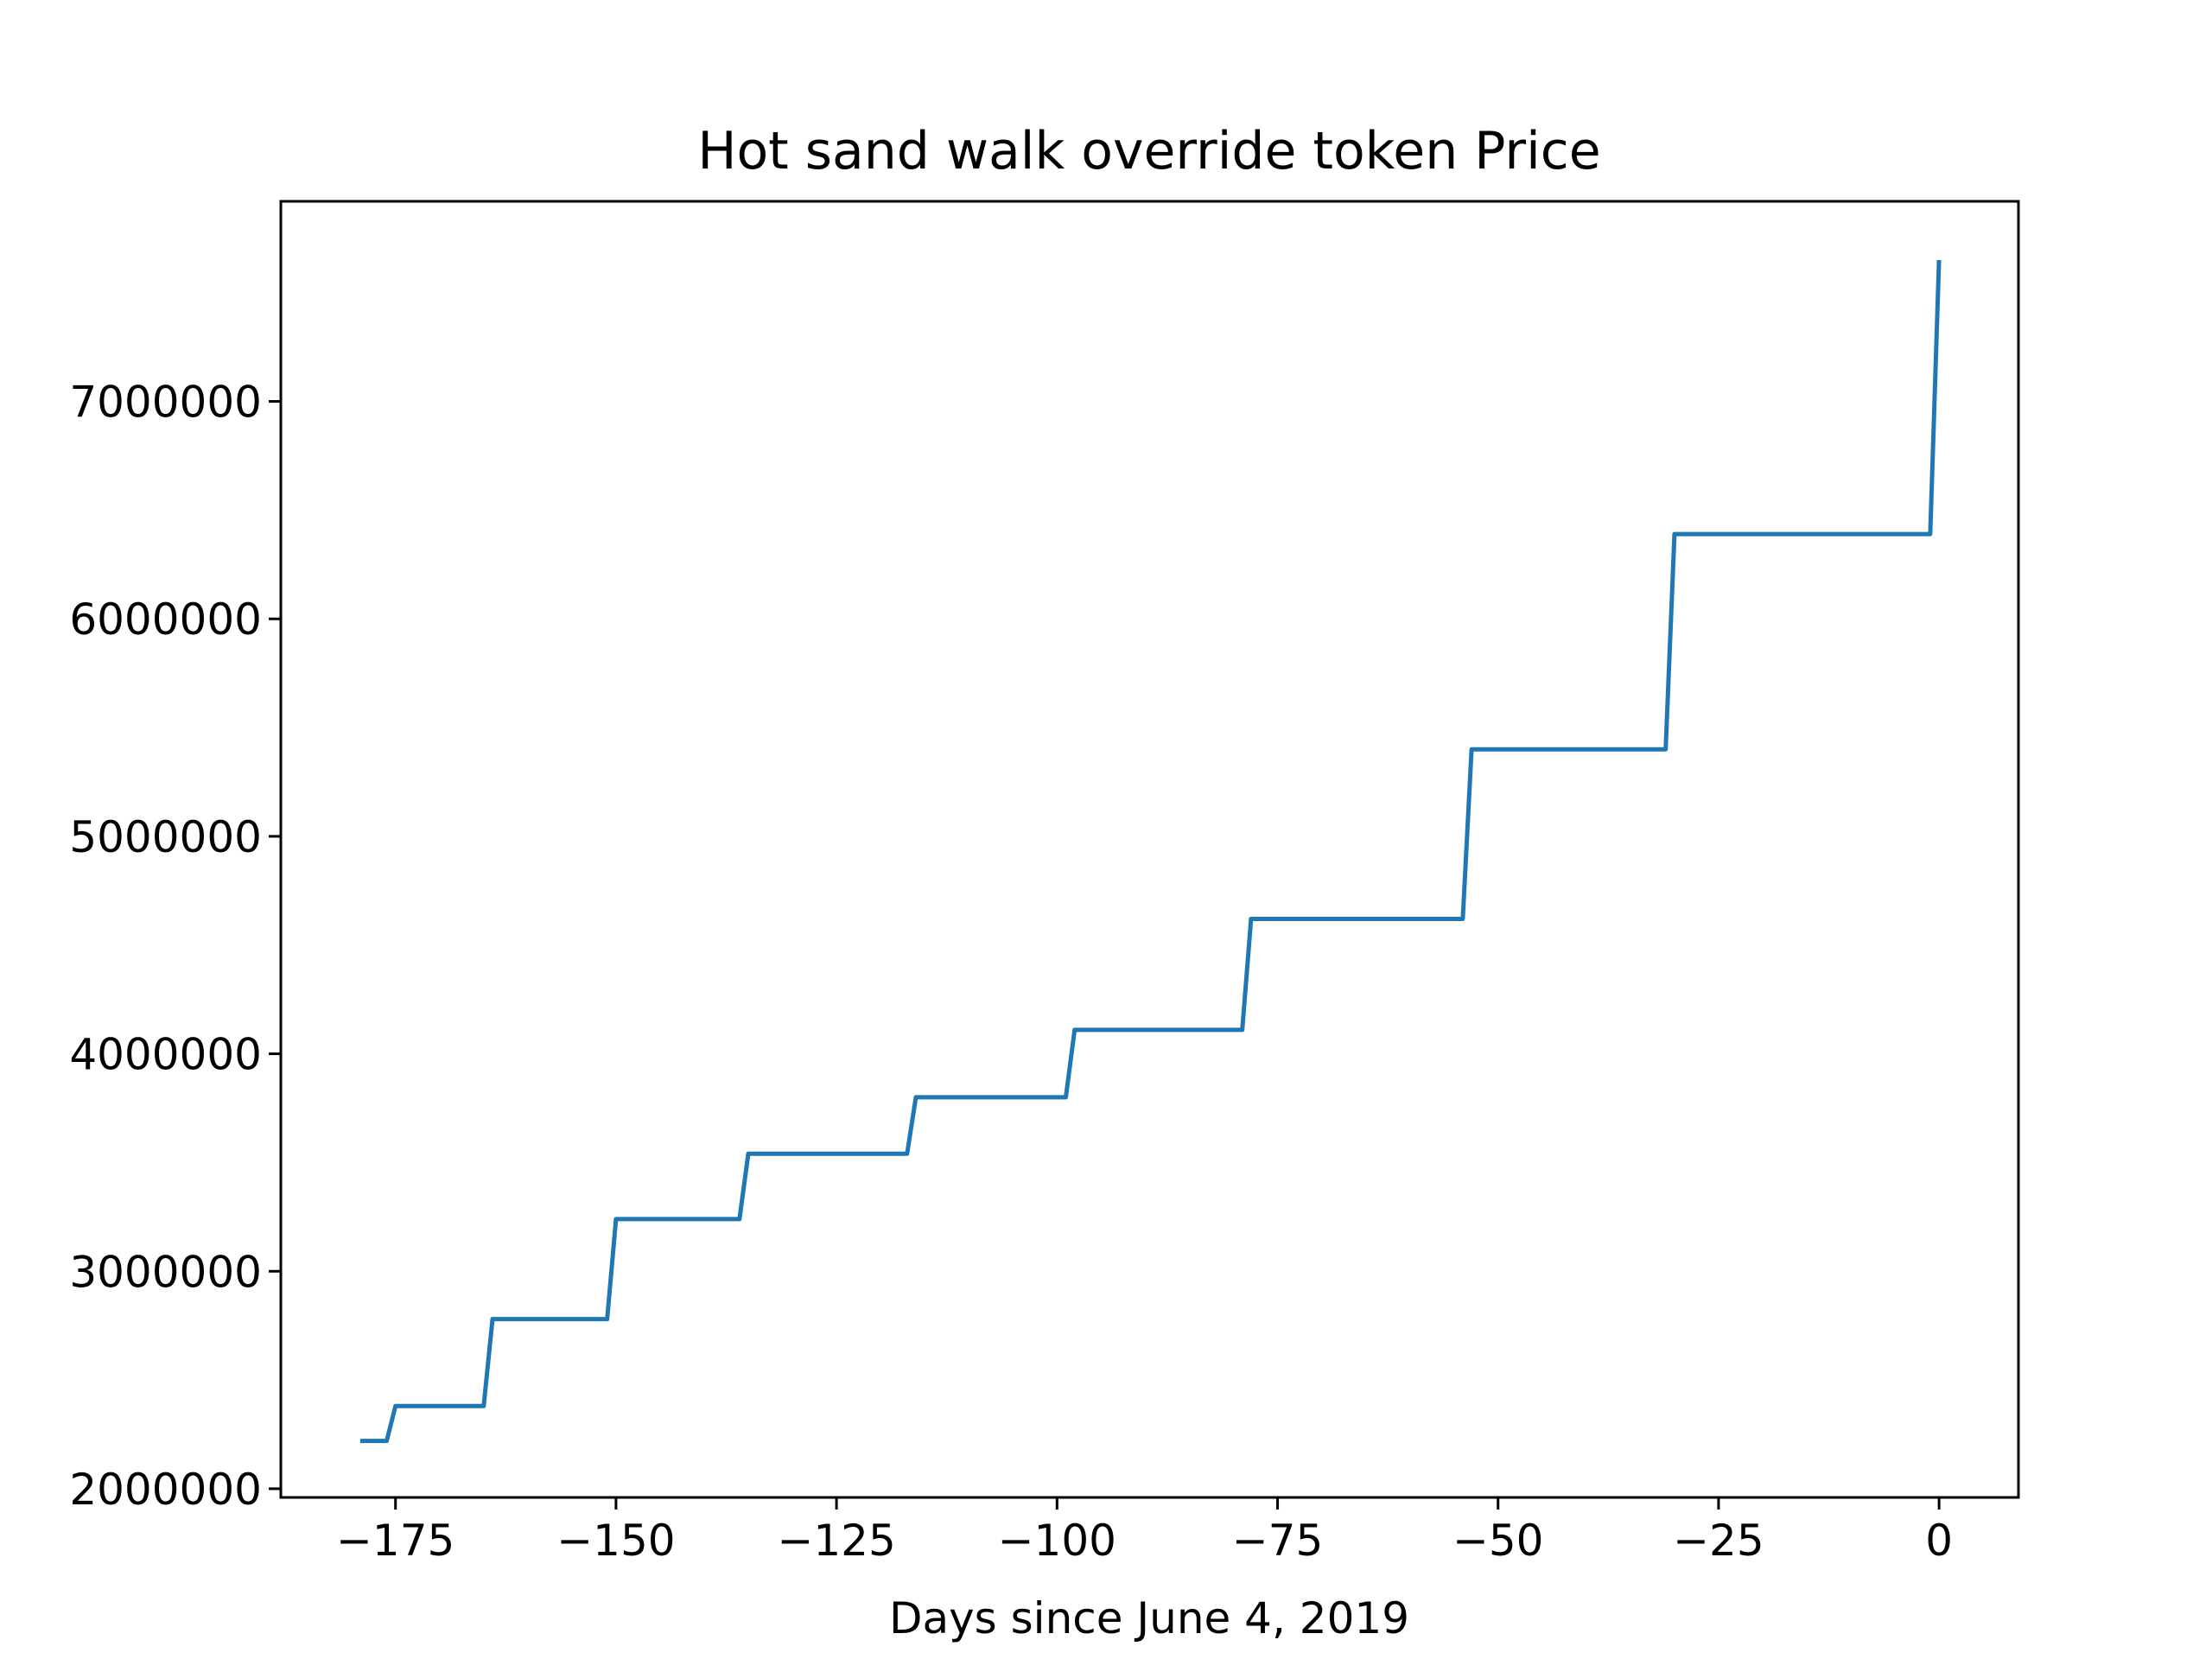 This screenshot has height=1659, width=2212. What do you see at coordinates (1718, 1541) in the screenshot?
I see `x-tick-label: −25` at bounding box center [1718, 1541].